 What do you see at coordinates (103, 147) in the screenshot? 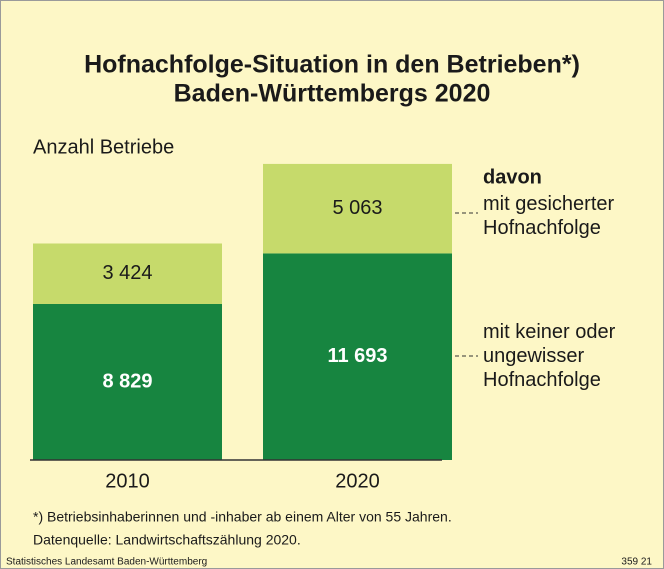
I see `axis-label: Anzahl Betriebe` at bounding box center [103, 147].